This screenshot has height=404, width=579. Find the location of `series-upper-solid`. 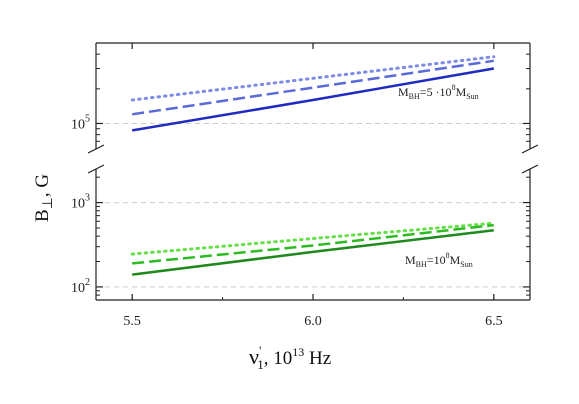

series-upper-solid is located at coordinates (313, 99).